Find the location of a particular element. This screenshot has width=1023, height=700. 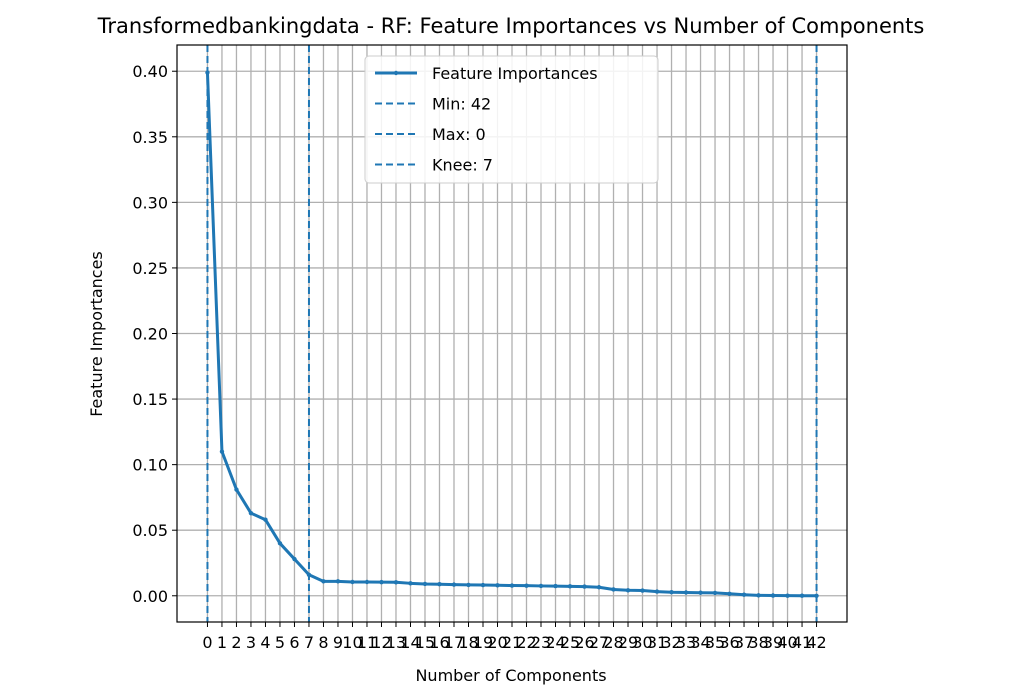

x-tick-label: 0 is located at coordinates (207, 642).